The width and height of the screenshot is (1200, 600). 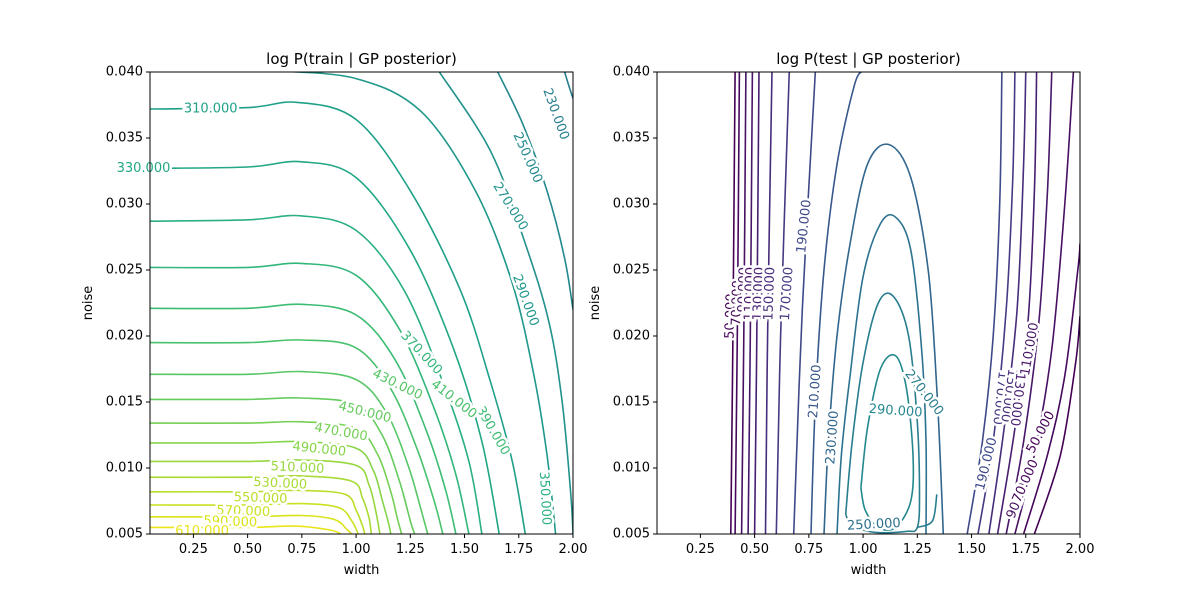 I want to click on contour-label: 190.000, so click(x=804, y=226).